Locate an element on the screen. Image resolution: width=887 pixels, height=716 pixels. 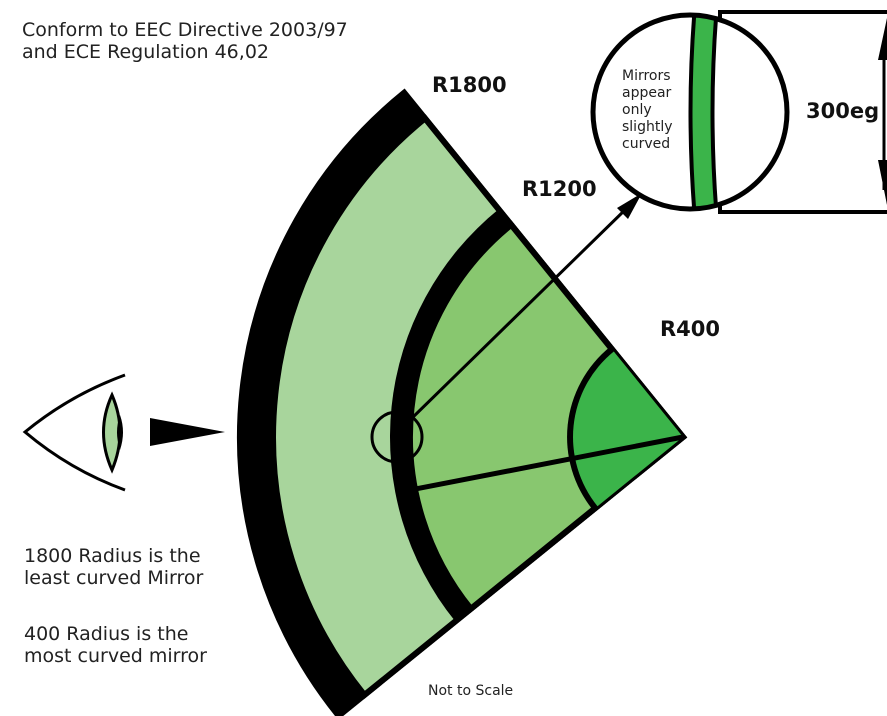
arrow-head is located at coordinates (629, 206).